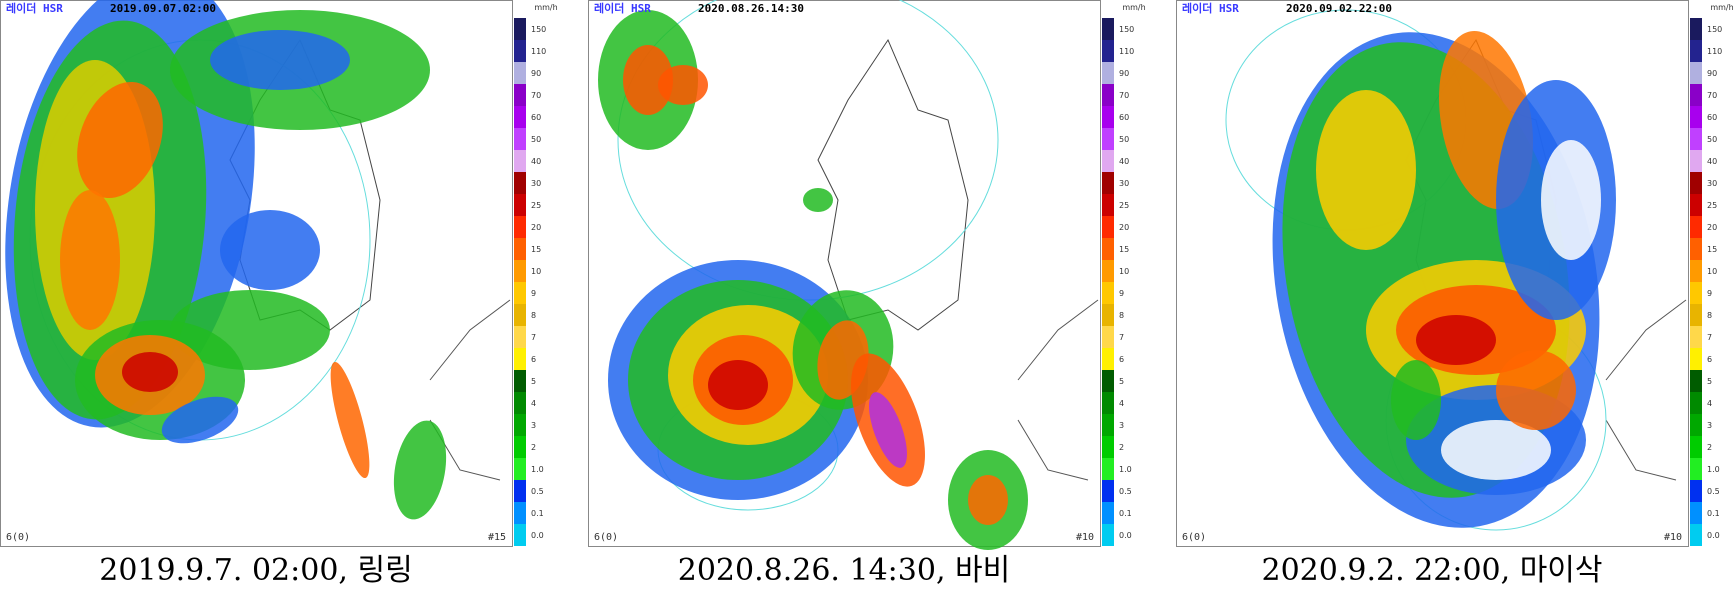  I want to click on colorbar-label: 8, so click(533, 315).